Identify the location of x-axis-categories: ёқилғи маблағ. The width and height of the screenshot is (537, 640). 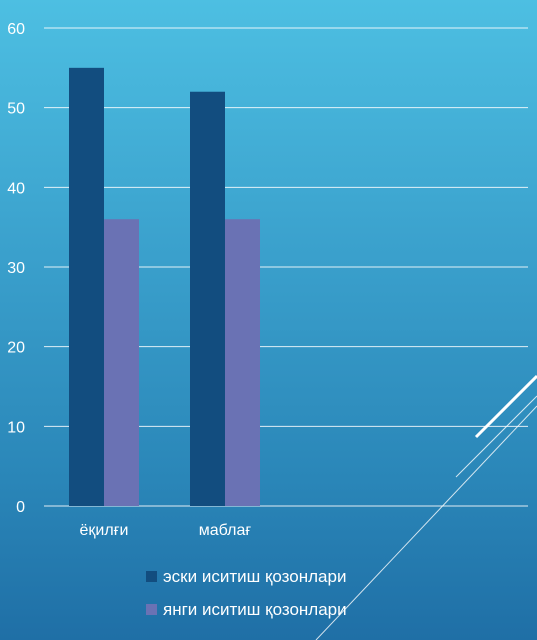
(166, 530).